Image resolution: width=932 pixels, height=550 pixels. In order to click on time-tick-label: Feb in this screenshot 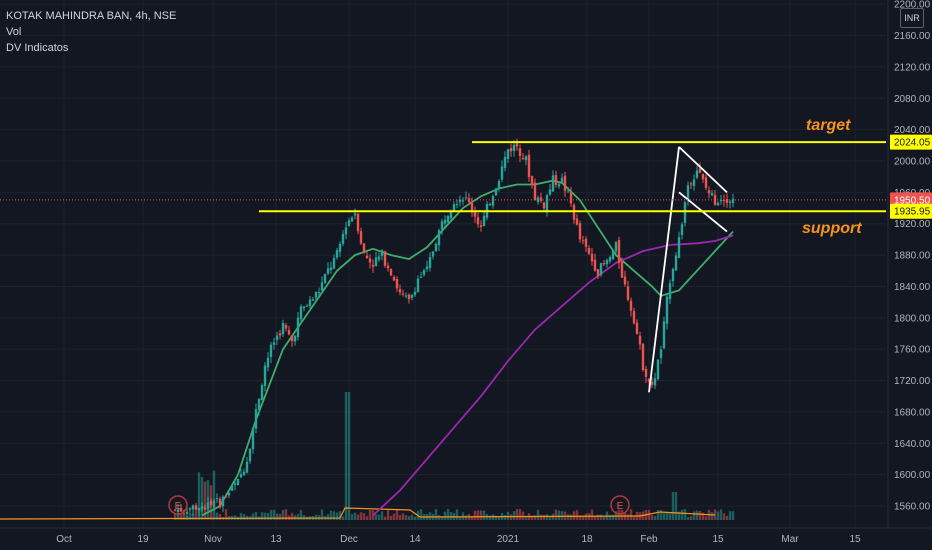, I will do `click(649, 539)`.